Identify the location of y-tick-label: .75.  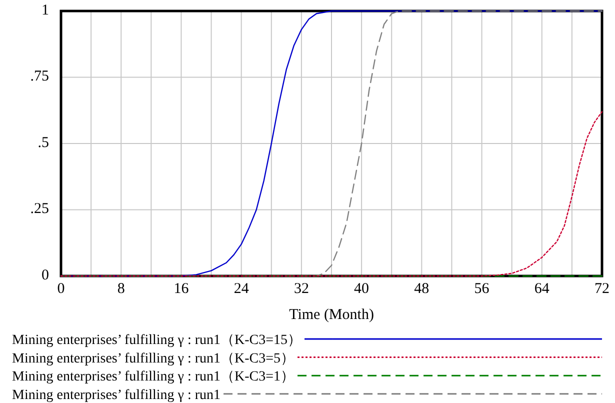
(39, 76).